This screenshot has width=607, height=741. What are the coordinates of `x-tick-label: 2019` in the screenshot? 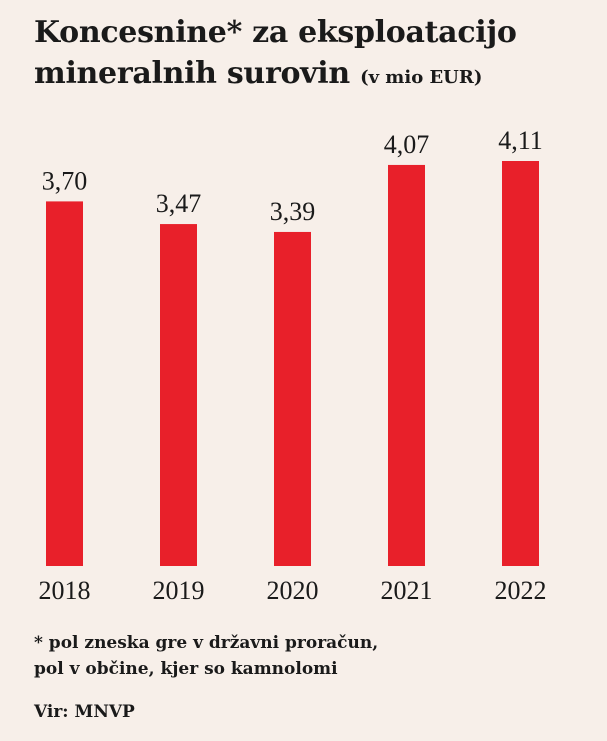 It's located at (179, 590).